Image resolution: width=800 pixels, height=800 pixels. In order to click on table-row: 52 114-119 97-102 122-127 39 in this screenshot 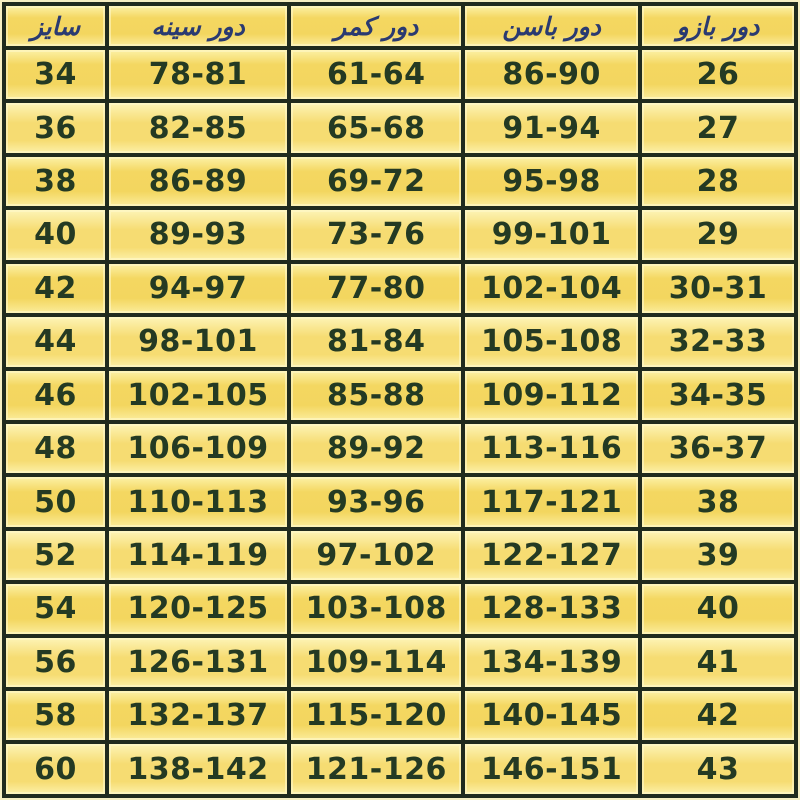, I will do `click(400, 555)`.